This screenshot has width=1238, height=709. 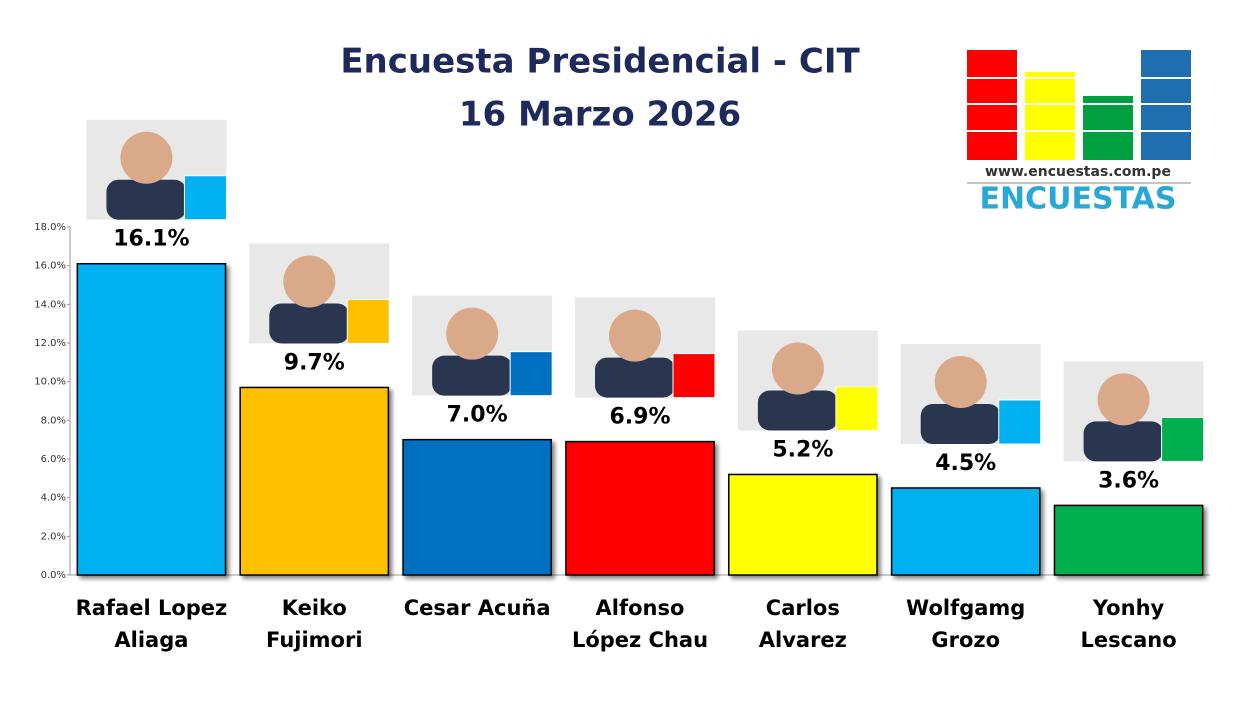 What do you see at coordinates (53, 575) in the screenshot?
I see `y-tick-label: 0.0%` at bounding box center [53, 575].